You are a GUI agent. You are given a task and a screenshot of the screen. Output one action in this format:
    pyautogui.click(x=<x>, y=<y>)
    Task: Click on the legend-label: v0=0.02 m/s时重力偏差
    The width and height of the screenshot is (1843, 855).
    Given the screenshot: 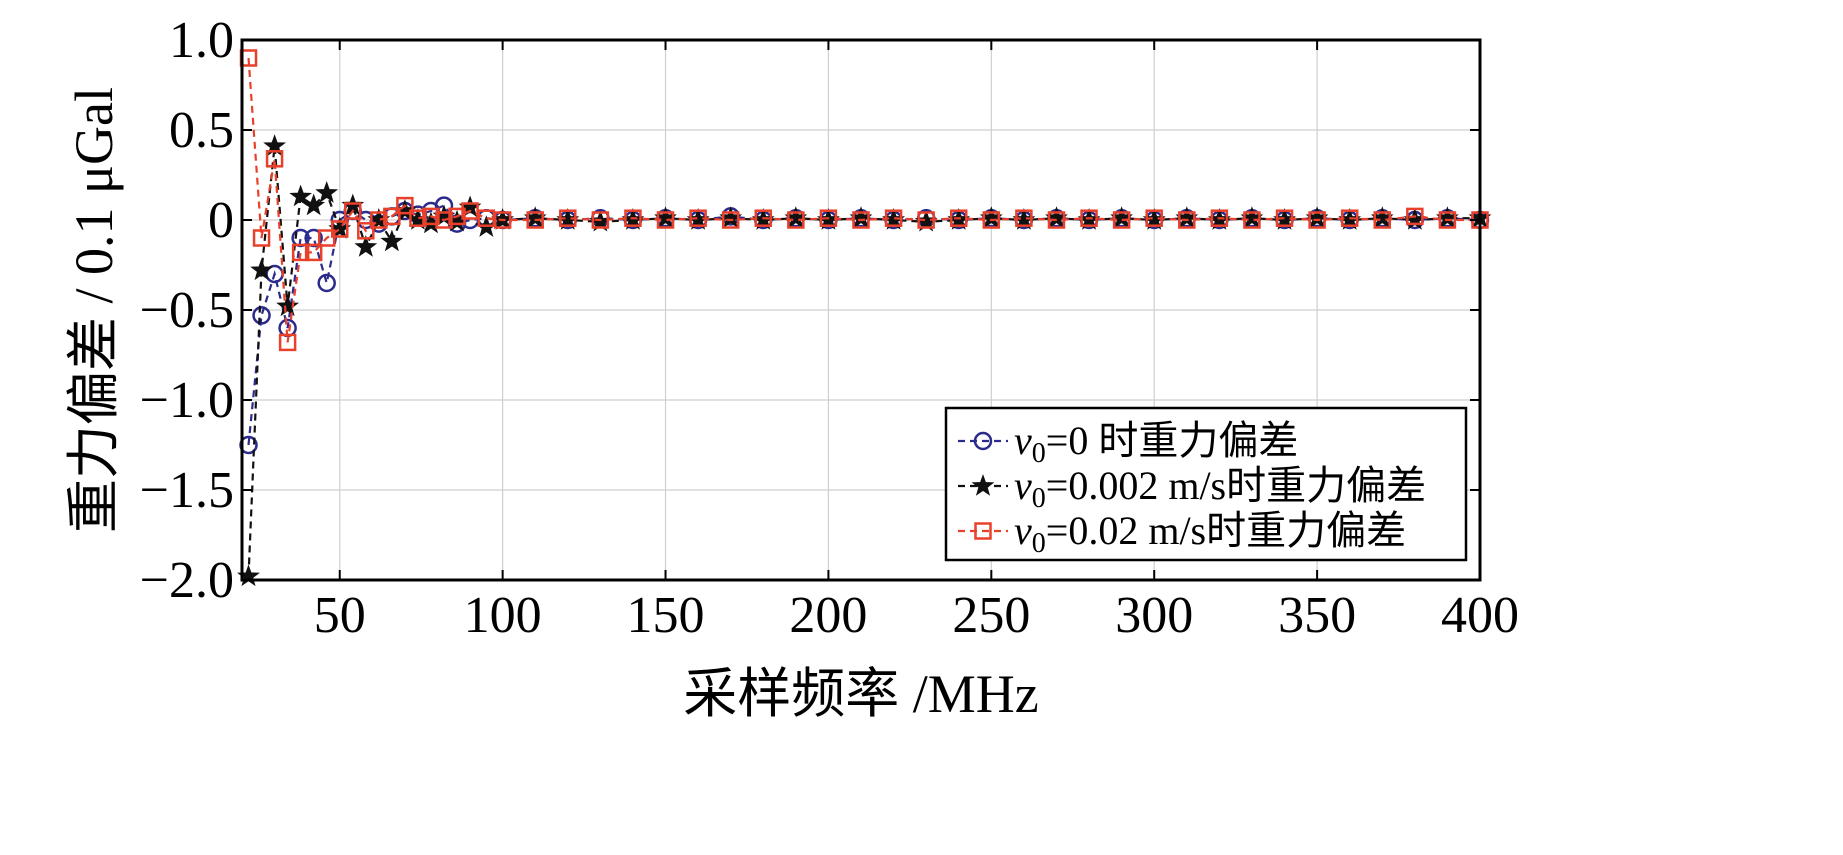 What is the action you would take?
    pyautogui.click(x=1210, y=533)
    